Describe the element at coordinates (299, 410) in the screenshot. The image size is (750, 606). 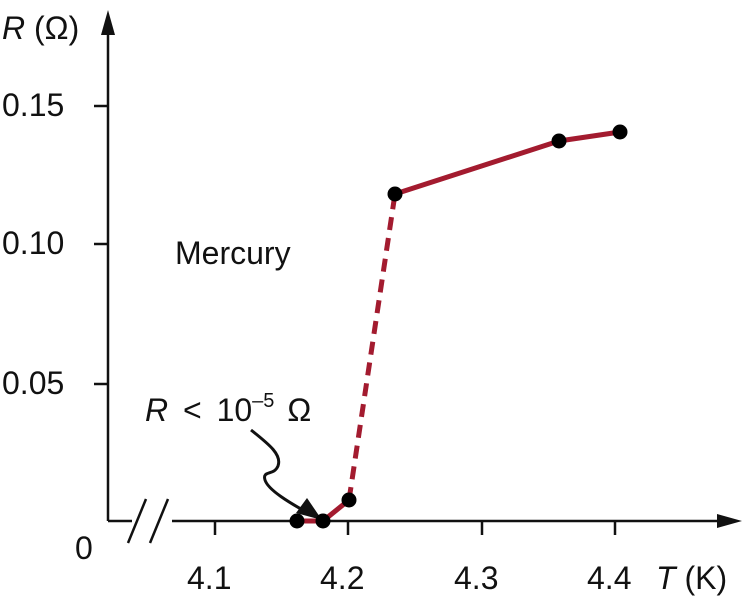
I see `annotation-unit: Ω` at that location.